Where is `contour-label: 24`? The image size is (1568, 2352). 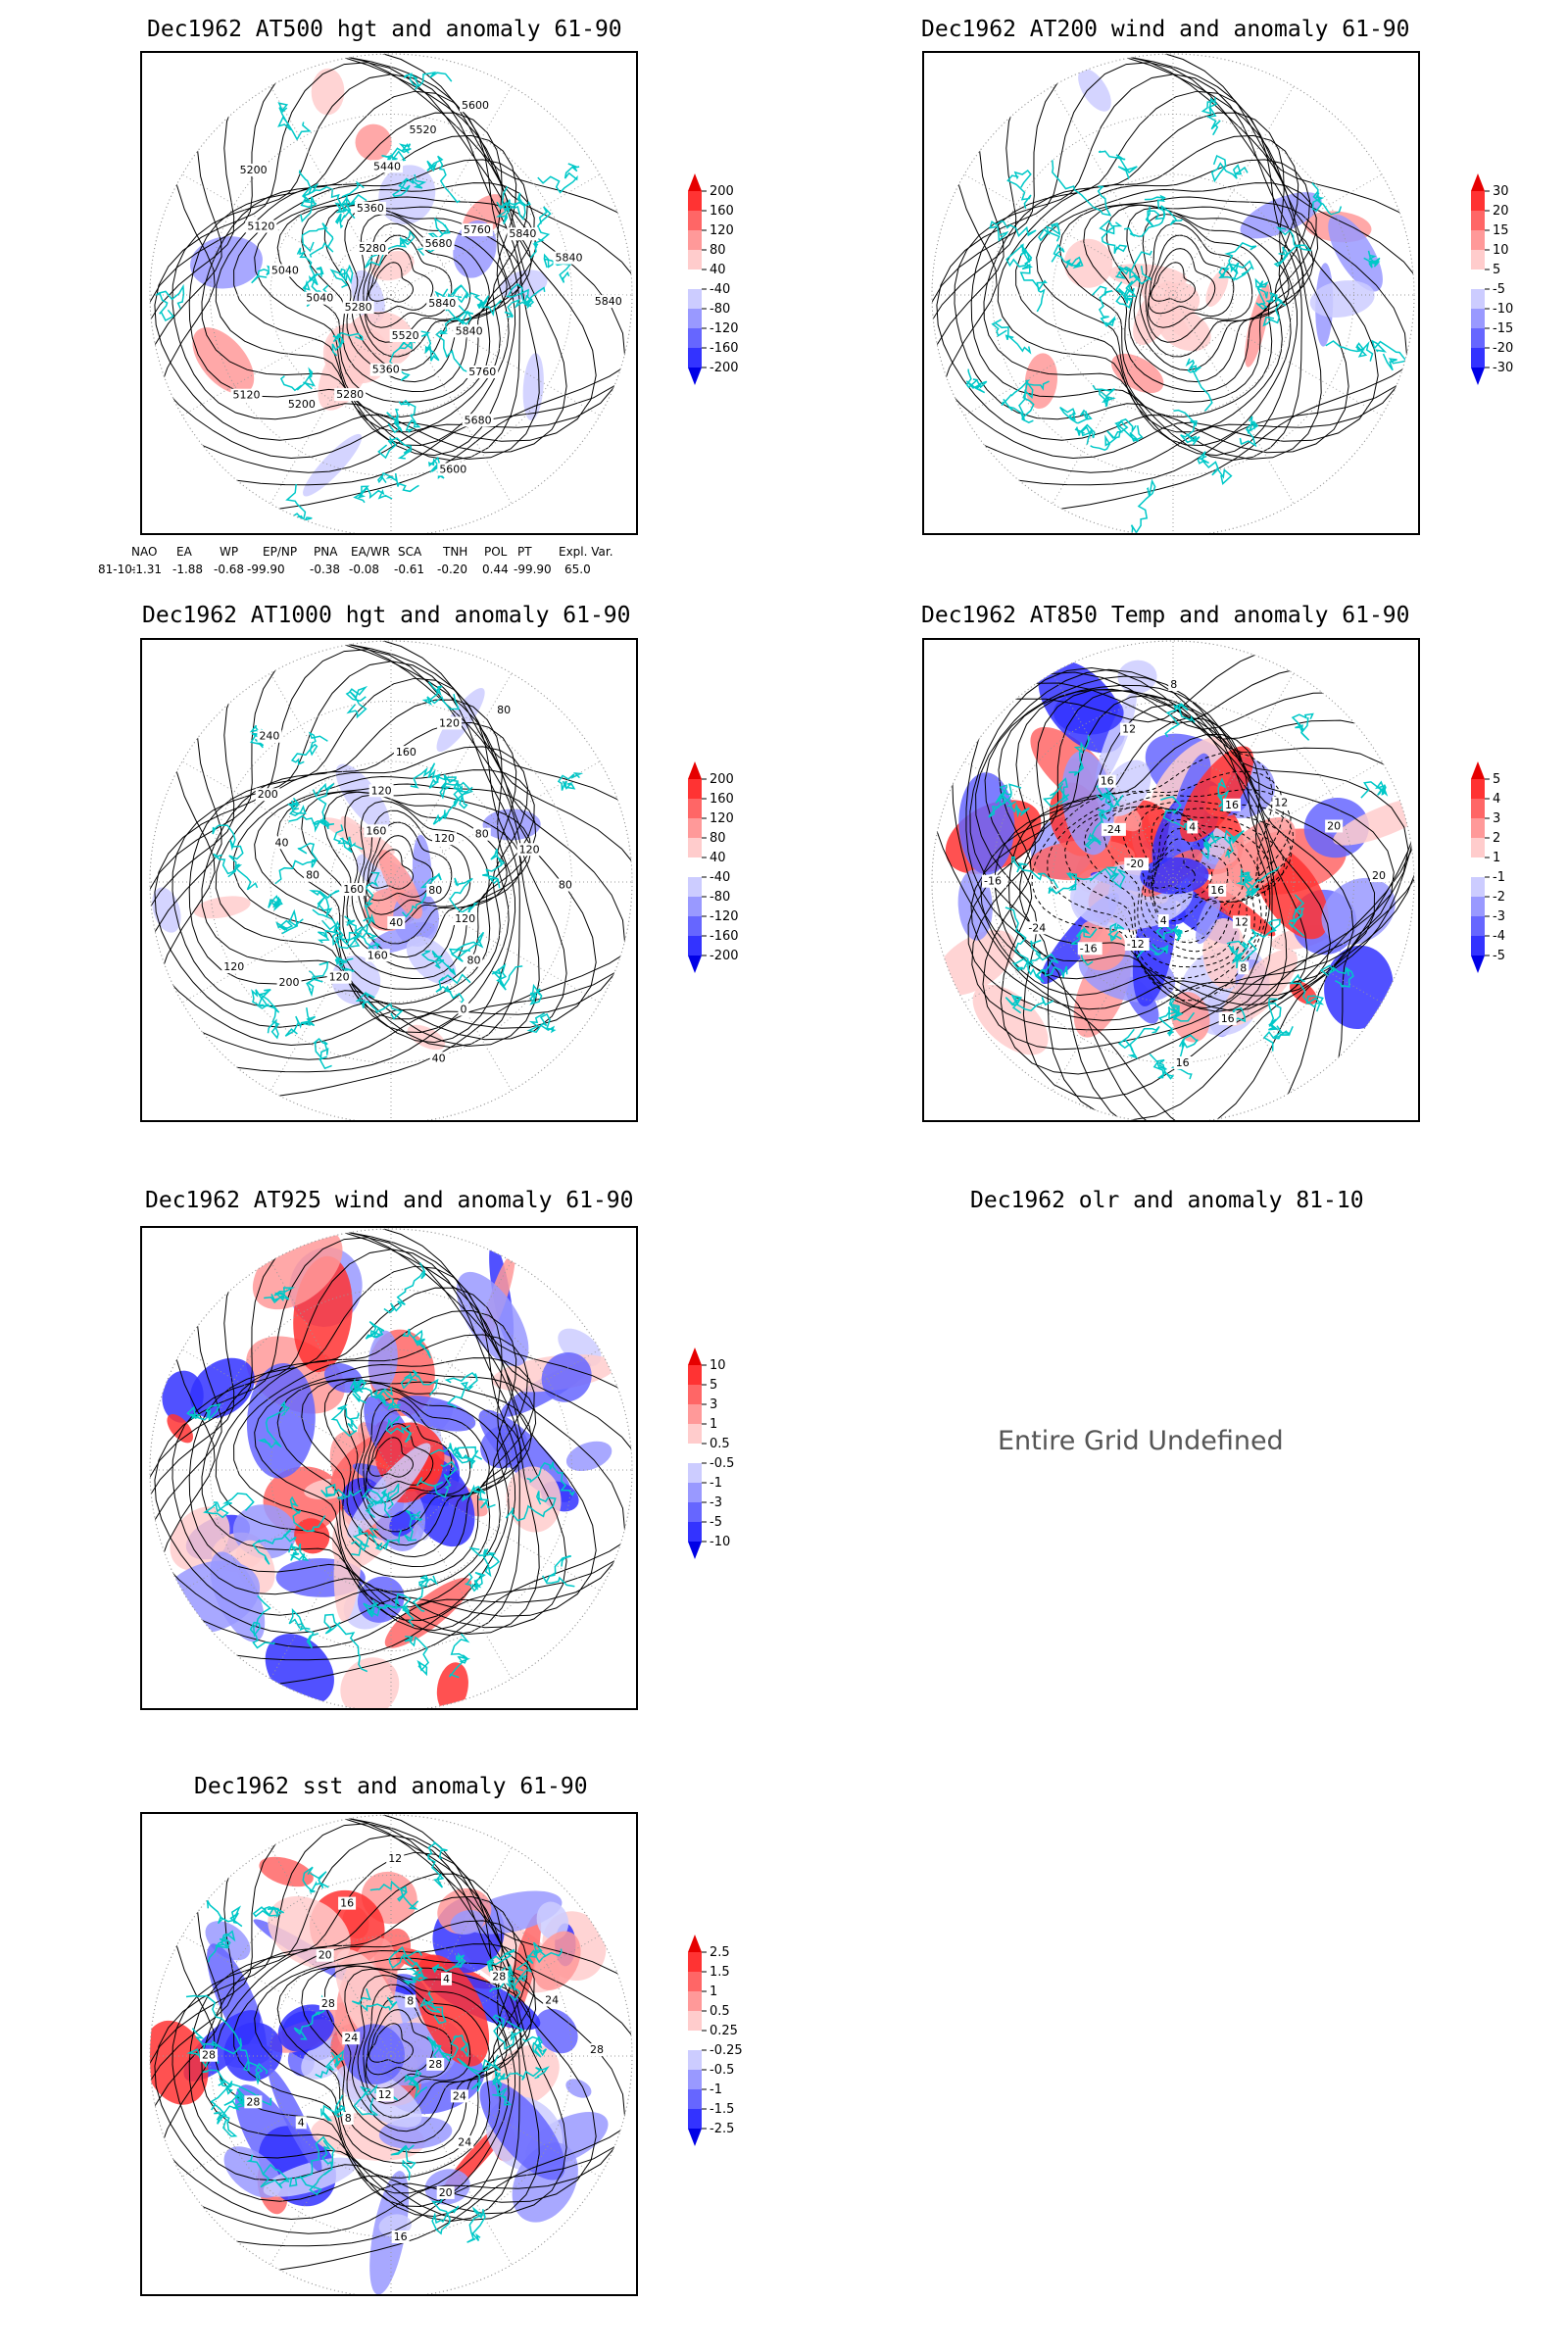
contour-label: 24 is located at coordinates (552, 2000).